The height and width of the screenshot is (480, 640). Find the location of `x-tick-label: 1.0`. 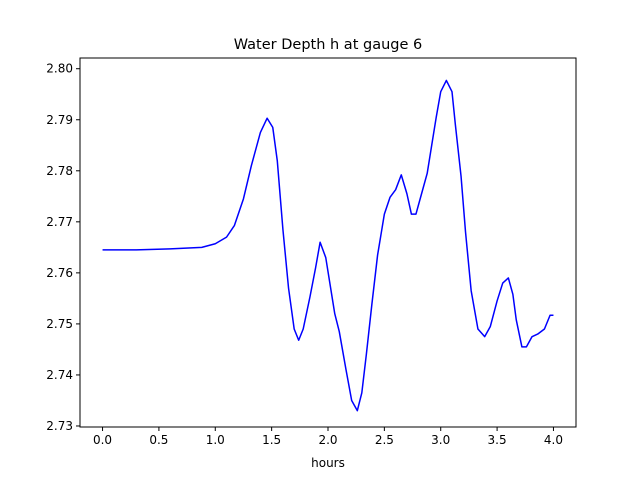

x-tick-label: 1.0 is located at coordinates (215, 440).